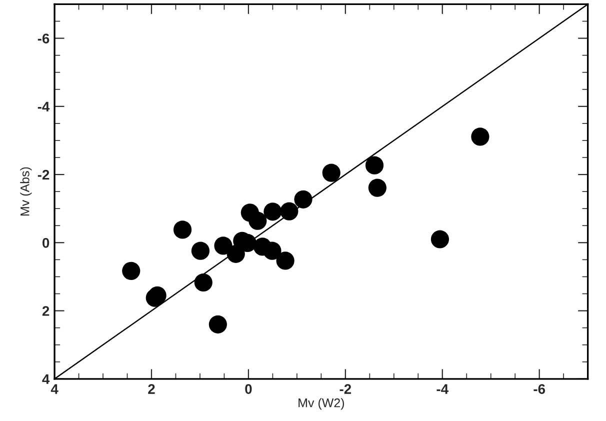 Image resolution: width=606 pixels, height=421 pixels. What do you see at coordinates (46, 311) in the screenshot?
I see `y-tick-label: 2` at bounding box center [46, 311].